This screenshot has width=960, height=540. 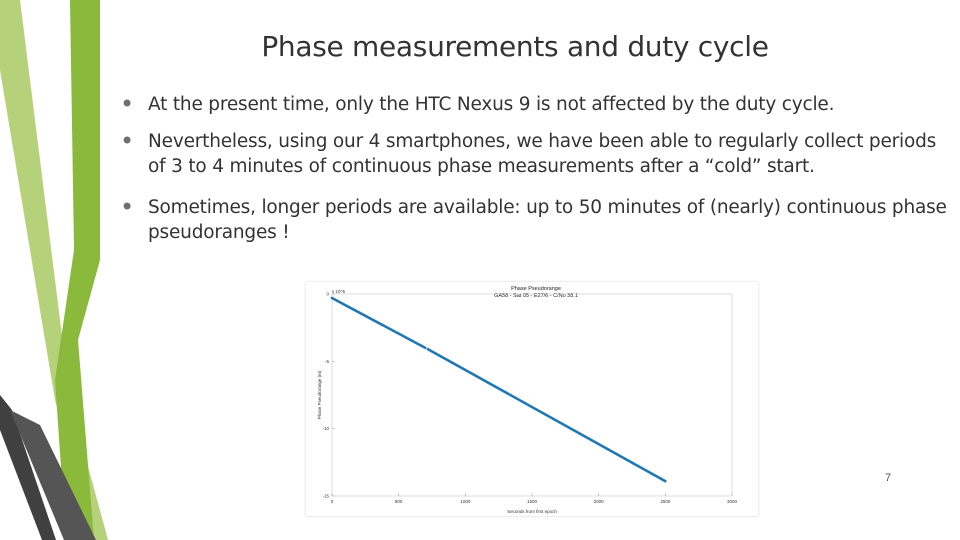 I want to click on y-tick-label: 0, so click(x=327, y=294).